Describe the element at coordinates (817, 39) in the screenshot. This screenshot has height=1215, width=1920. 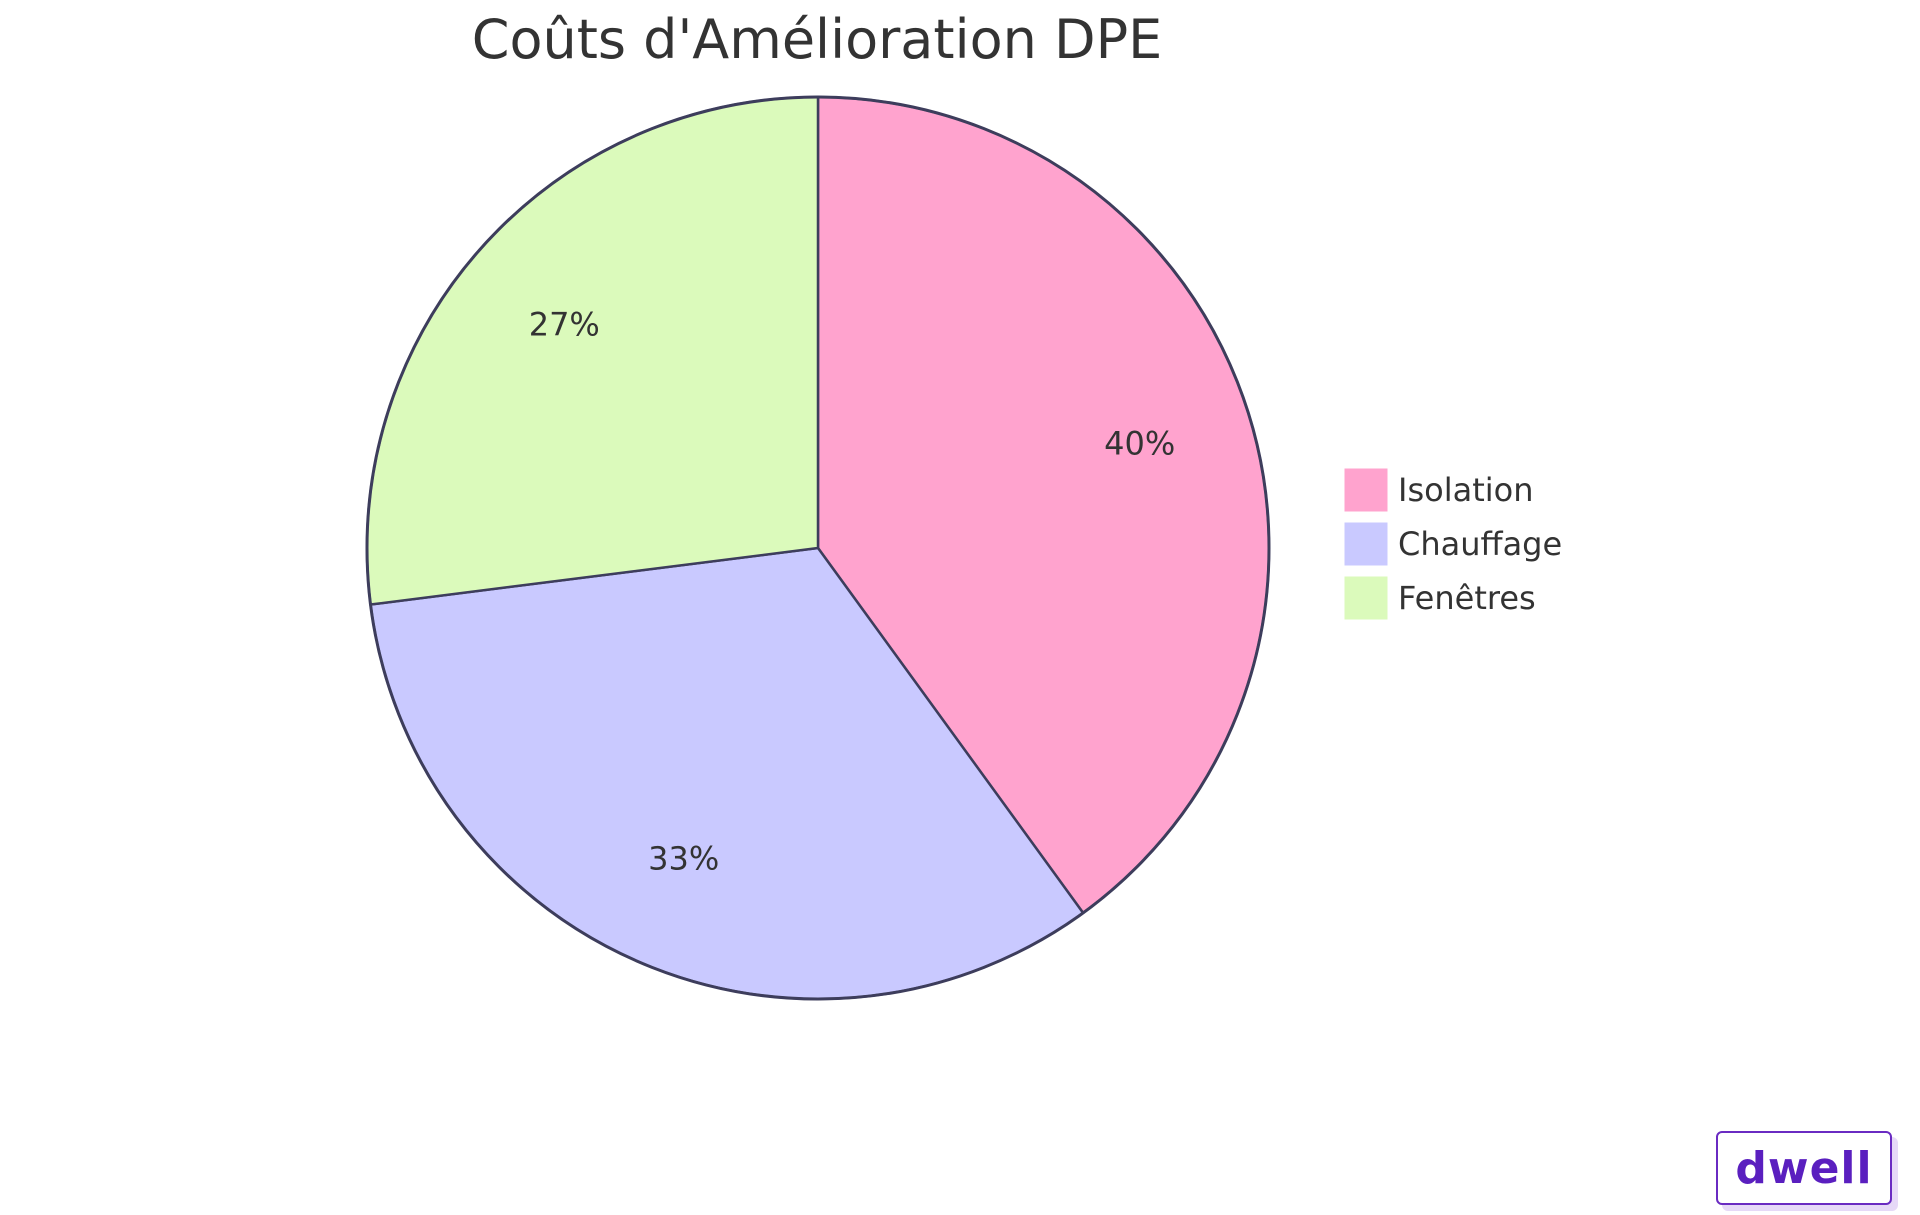
I see `chart-title: Coûts d'Amélioration DPE` at that location.